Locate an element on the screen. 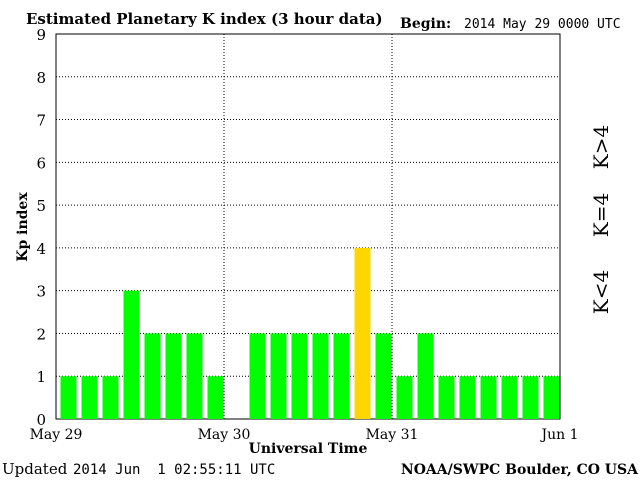 The image size is (640, 480). y-tick-label: 0 is located at coordinates (41, 420).